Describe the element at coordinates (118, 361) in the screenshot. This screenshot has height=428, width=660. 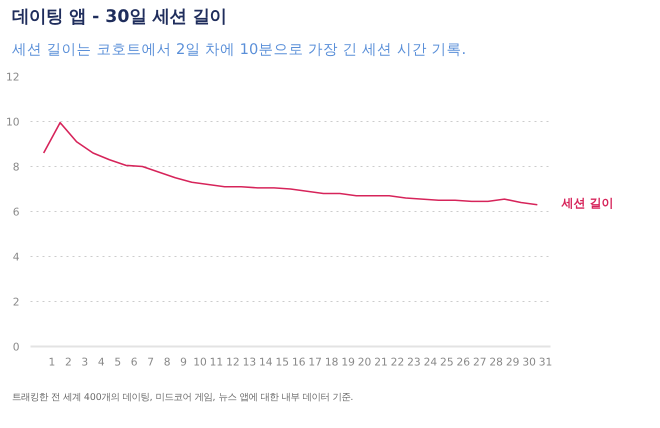
I see `x-tick-label: 5` at that location.